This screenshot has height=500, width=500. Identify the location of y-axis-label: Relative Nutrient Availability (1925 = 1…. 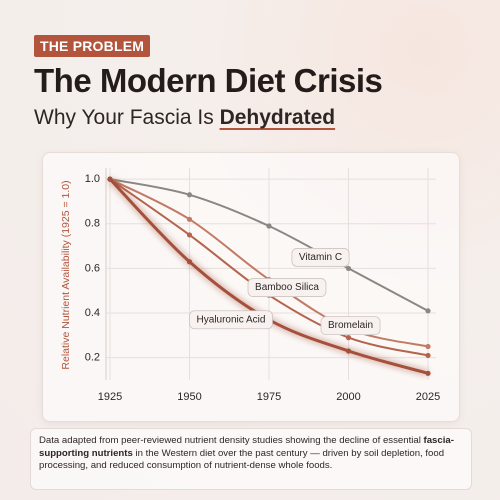
(66, 274).